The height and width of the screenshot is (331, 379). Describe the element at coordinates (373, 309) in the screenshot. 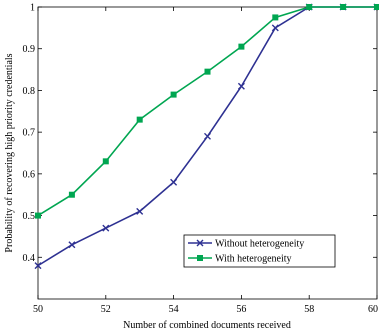

I see `x-tick-label: 60` at that location.